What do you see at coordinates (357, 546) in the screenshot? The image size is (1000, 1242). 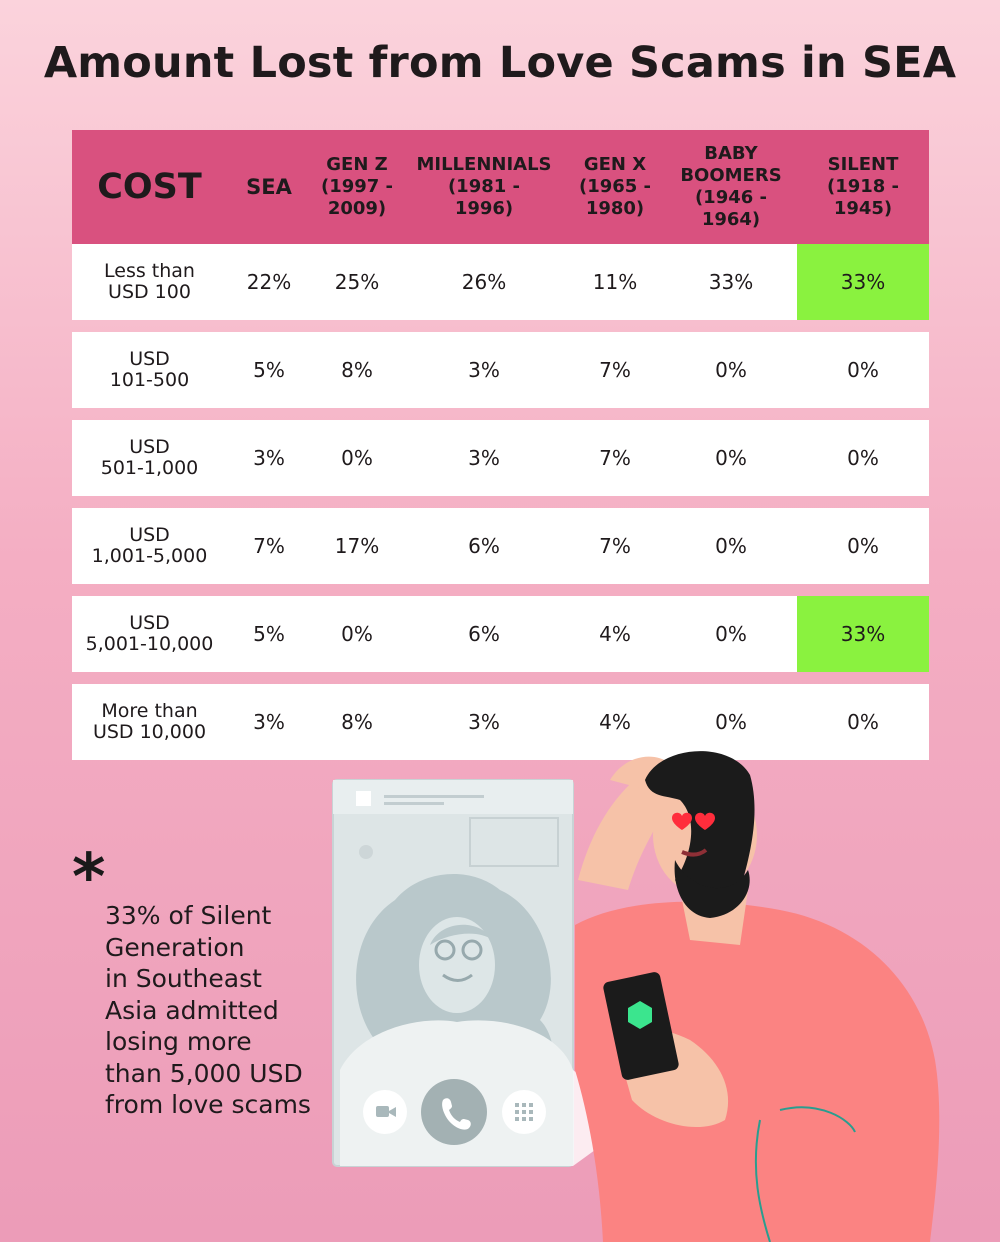 I see `table-cell: 17%` at bounding box center [357, 546].